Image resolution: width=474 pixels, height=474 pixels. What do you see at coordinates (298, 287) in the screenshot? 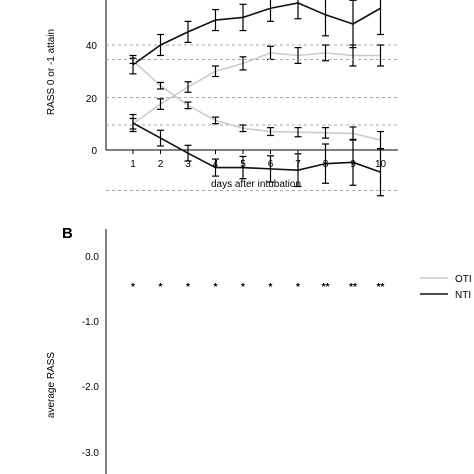
I see `significance-marker-day-7: *` at bounding box center [298, 287].